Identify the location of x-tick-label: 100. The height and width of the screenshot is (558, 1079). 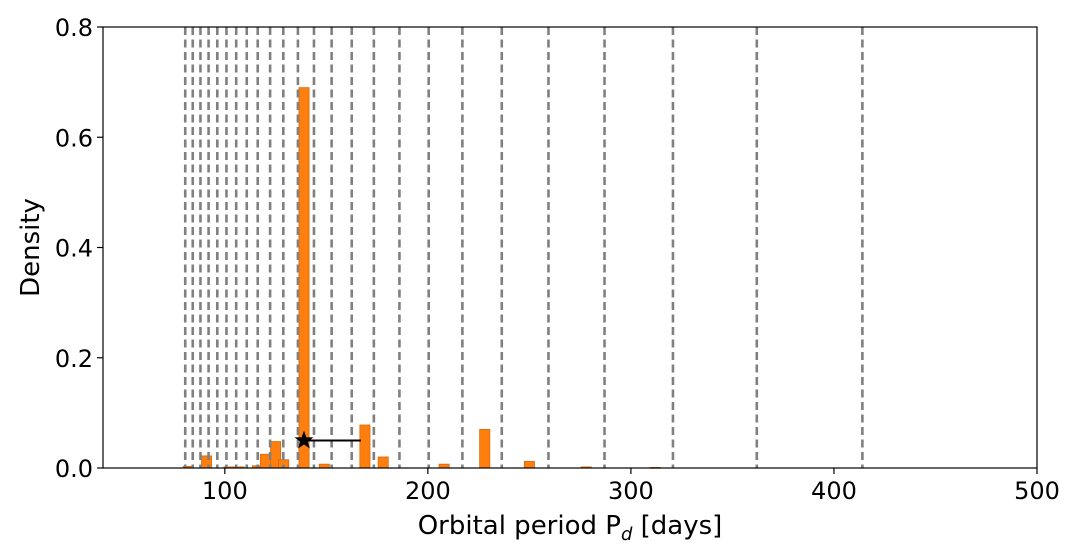
(225, 491).